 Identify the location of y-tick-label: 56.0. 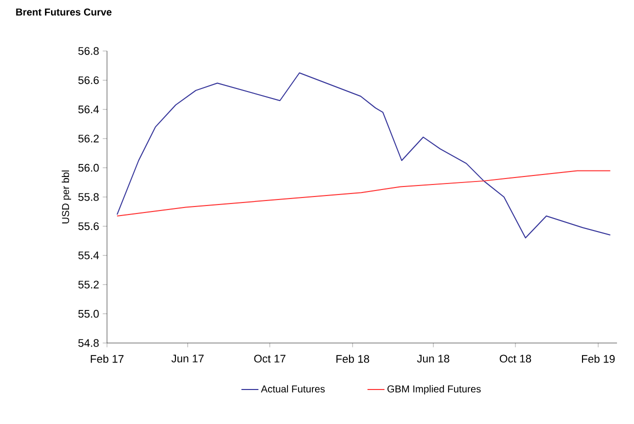
(88, 168).